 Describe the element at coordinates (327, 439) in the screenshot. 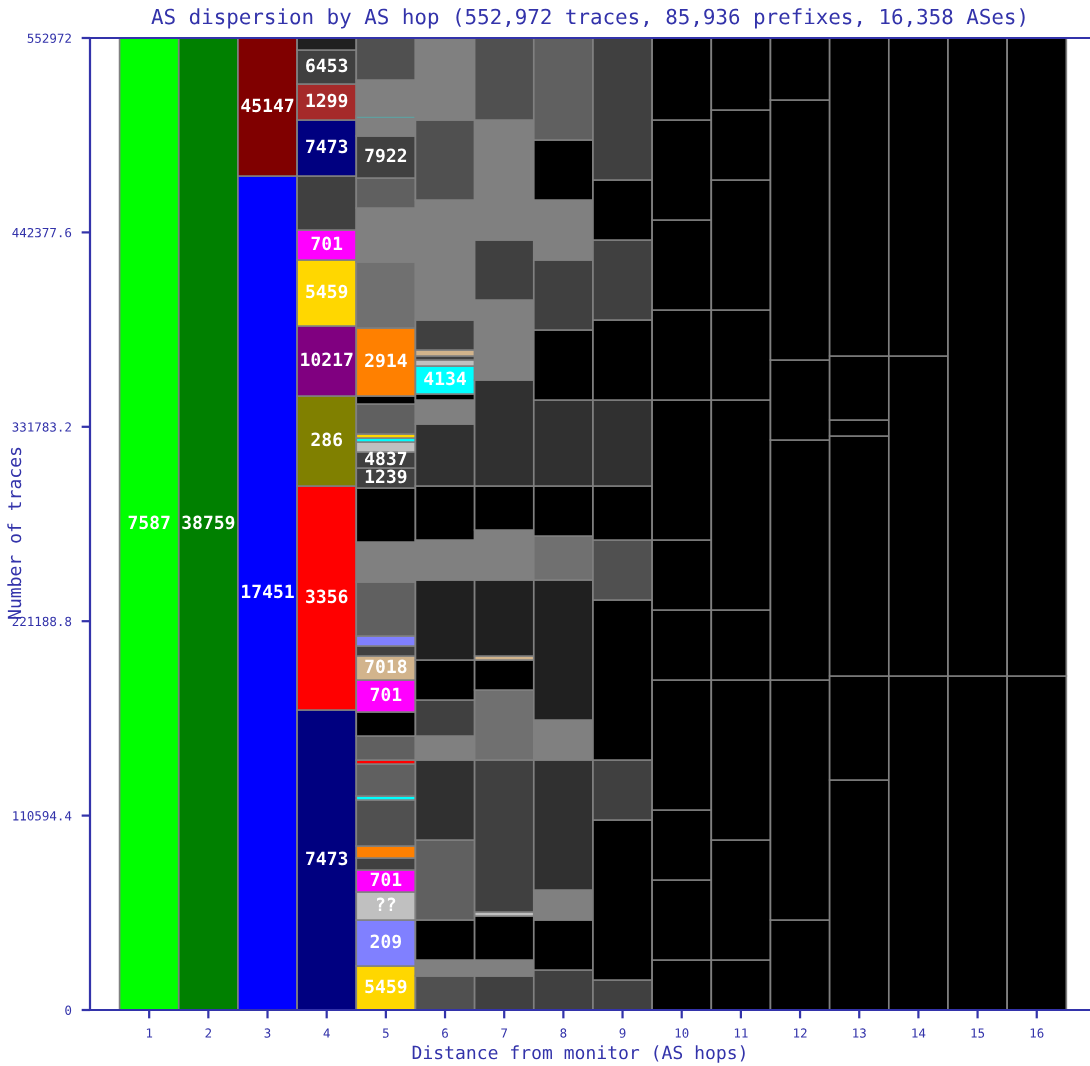

I see `annotation: 286` at that location.